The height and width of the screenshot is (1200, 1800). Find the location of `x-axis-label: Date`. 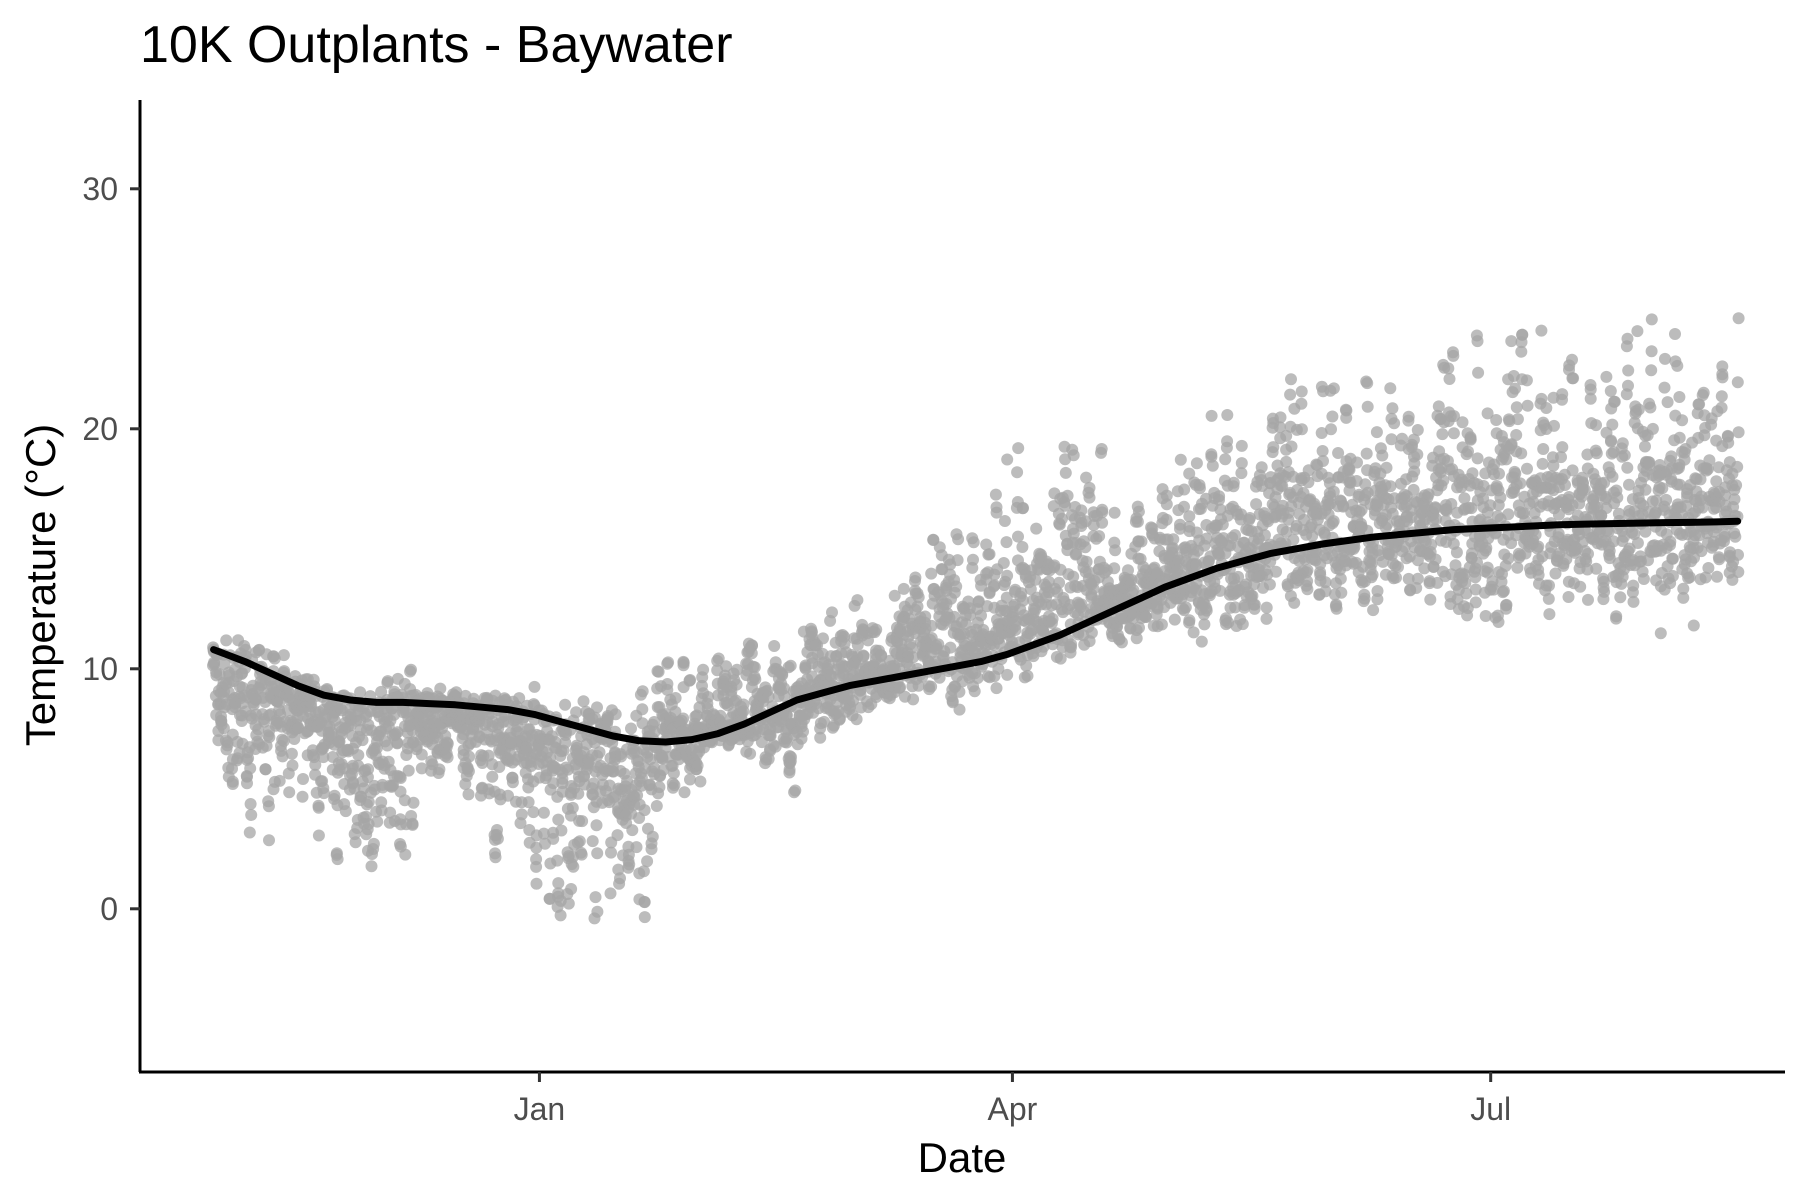

x-axis-label: Date is located at coordinates (962, 1157).